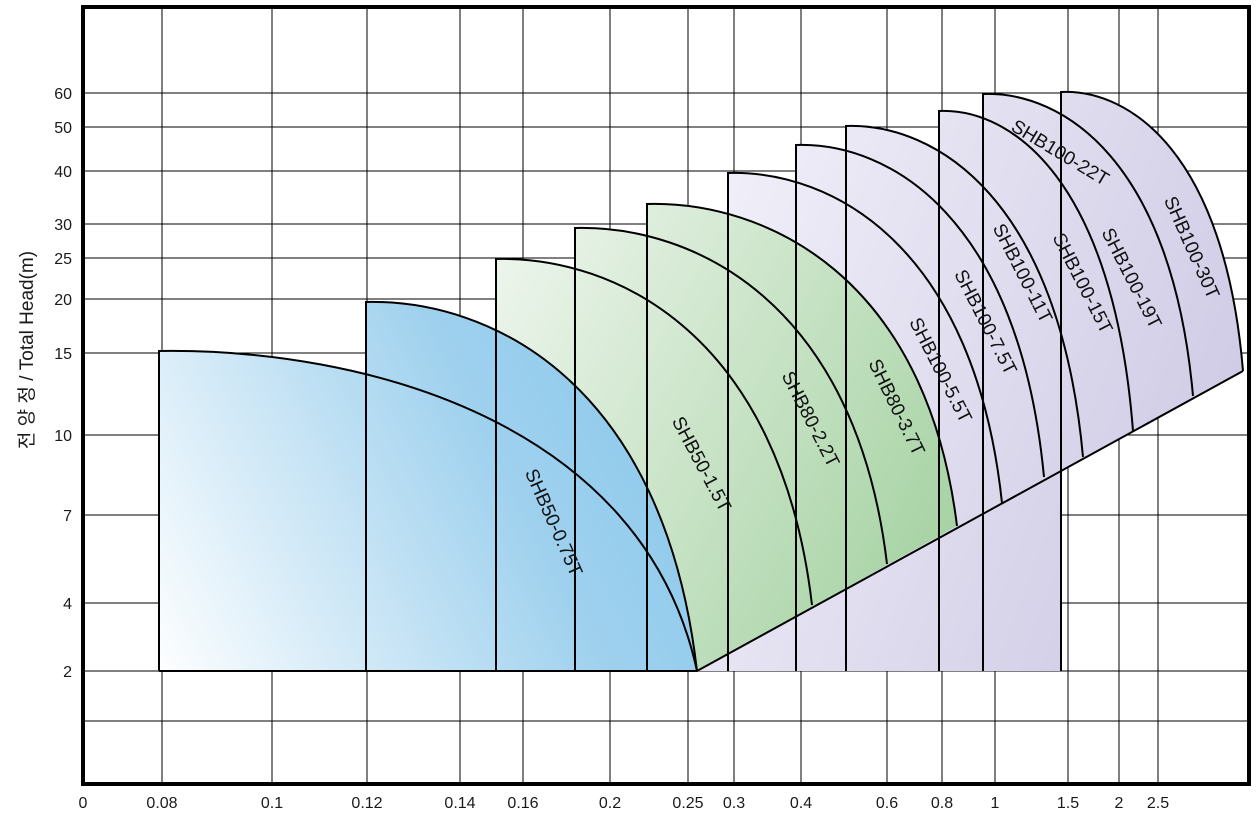 The image size is (1257, 813). What do you see at coordinates (27, 350) in the screenshot?
I see `y-axis-label: 전 양 정 / Total Head(m)` at bounding box center [27, 350].